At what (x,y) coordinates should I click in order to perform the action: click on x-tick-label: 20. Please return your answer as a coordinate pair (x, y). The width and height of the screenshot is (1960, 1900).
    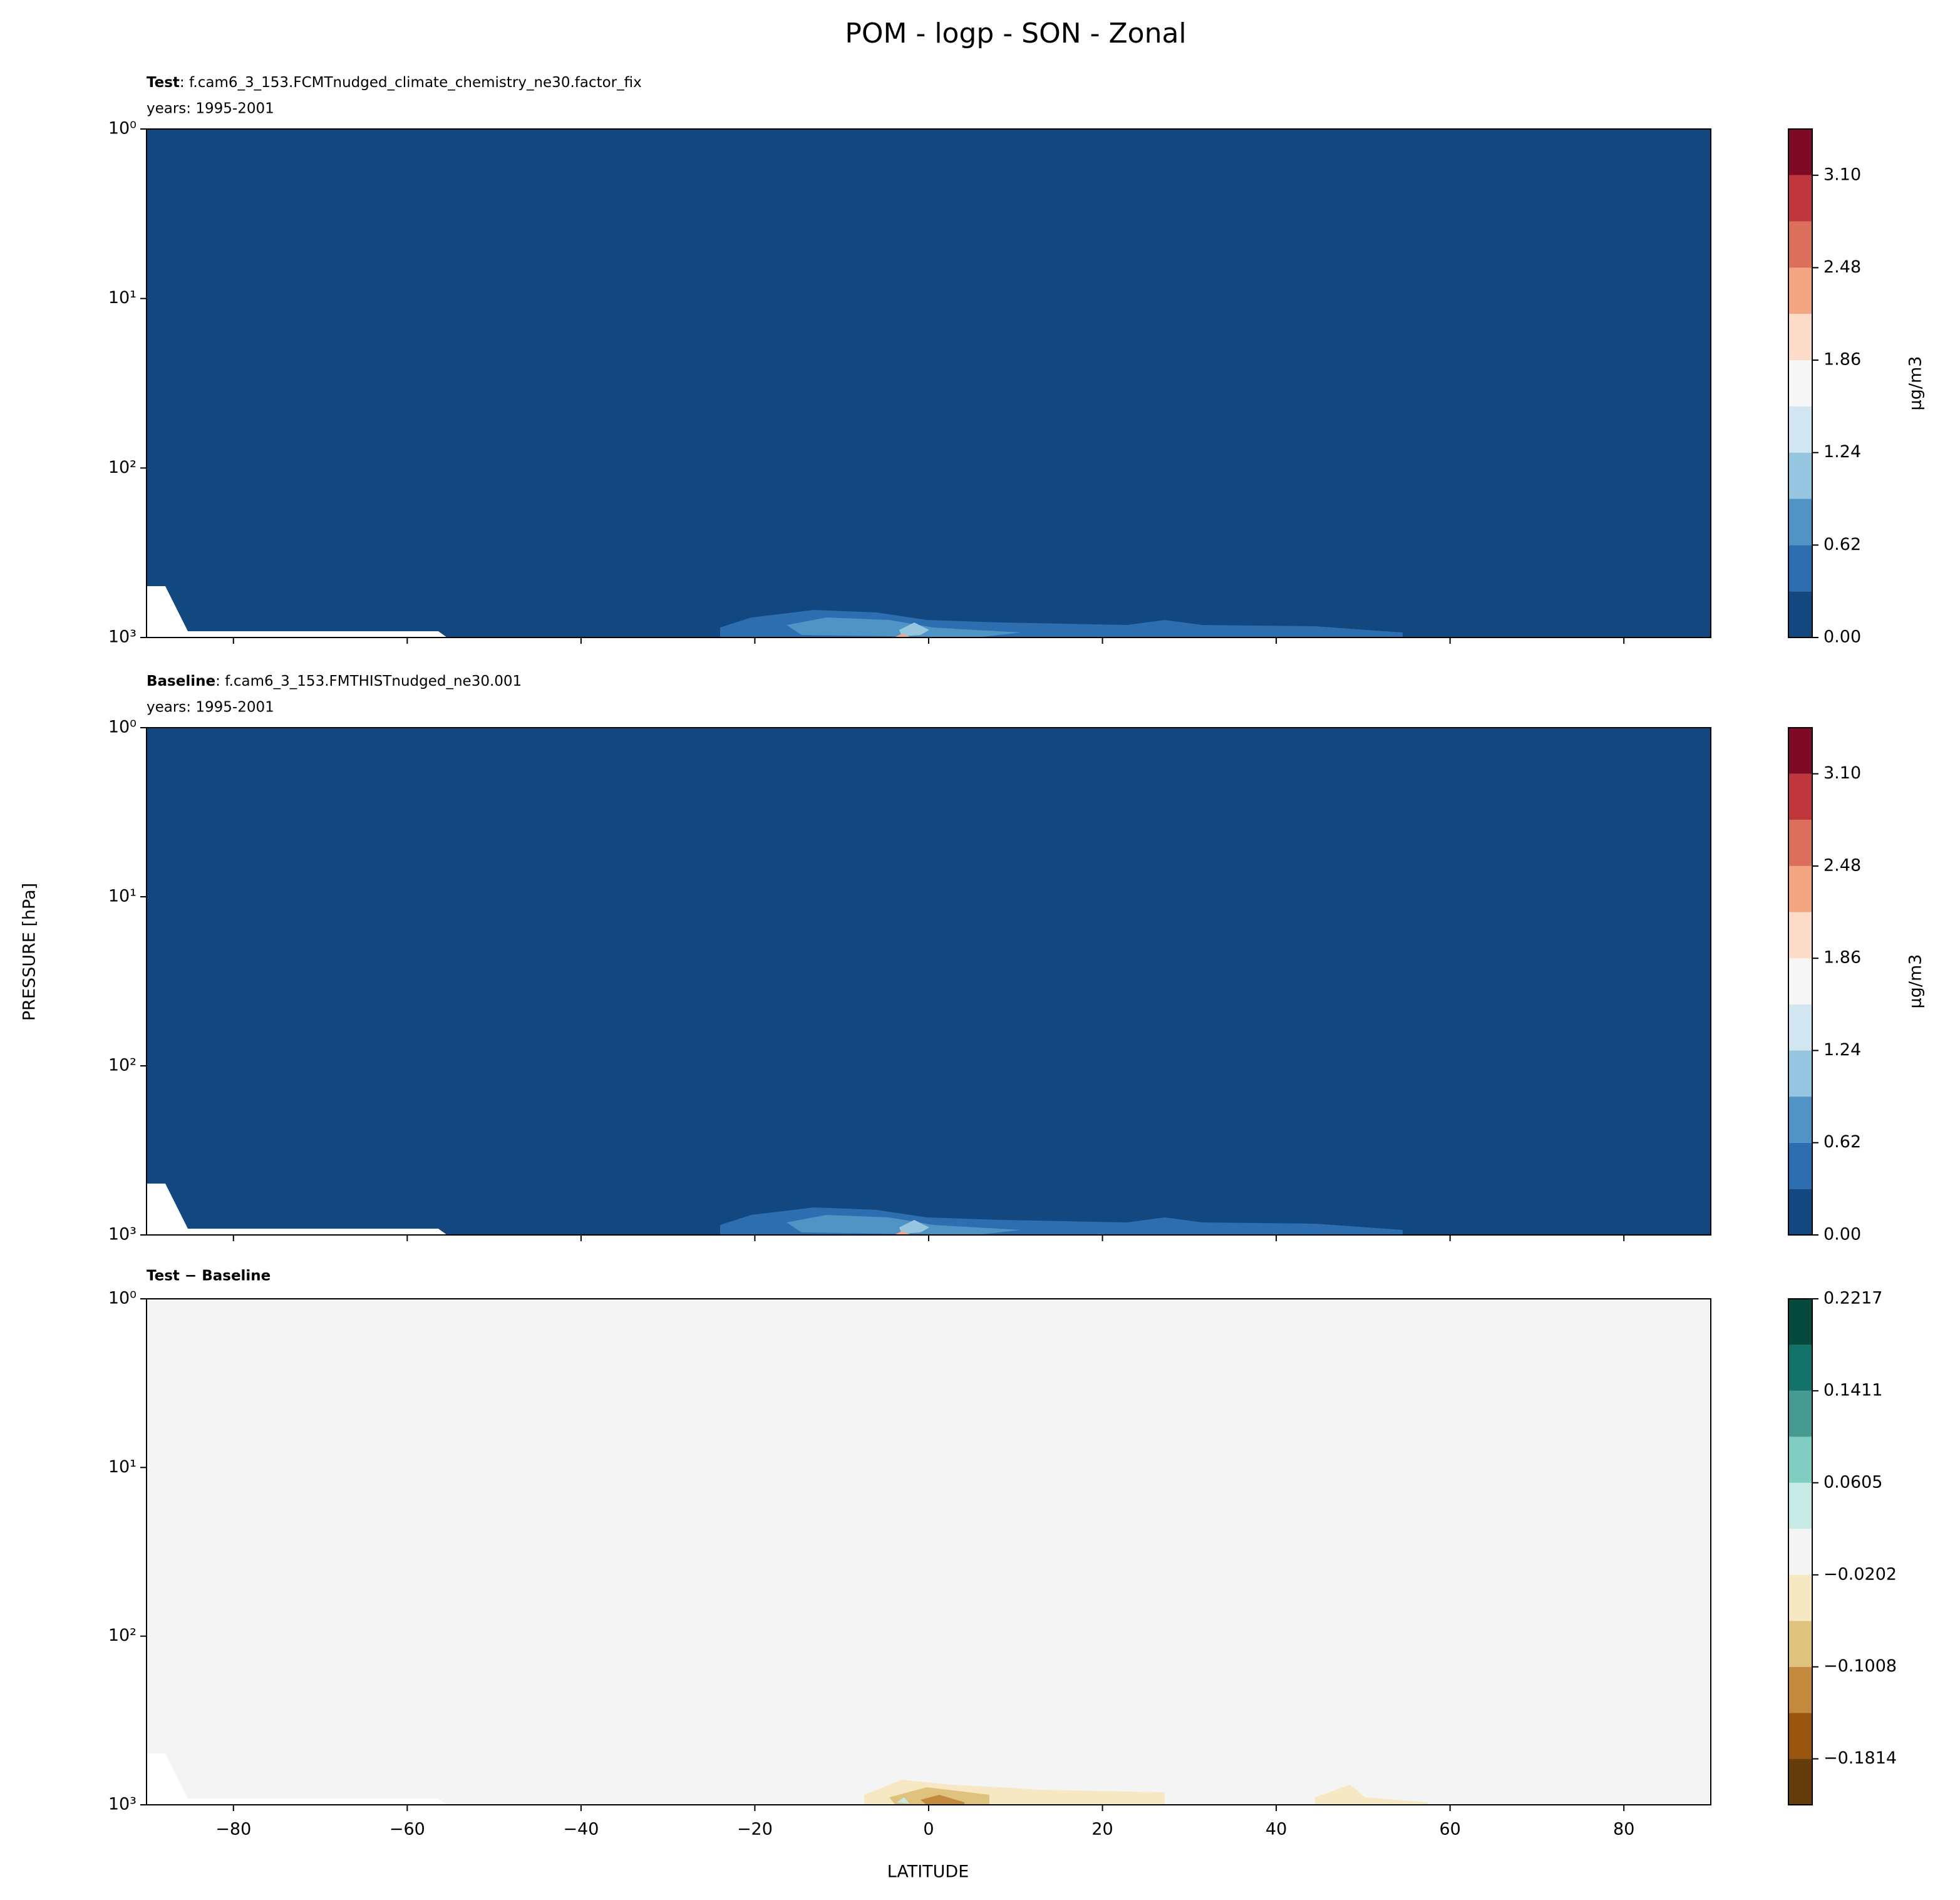
    Looking at the image, I should click on (1102, 1829).